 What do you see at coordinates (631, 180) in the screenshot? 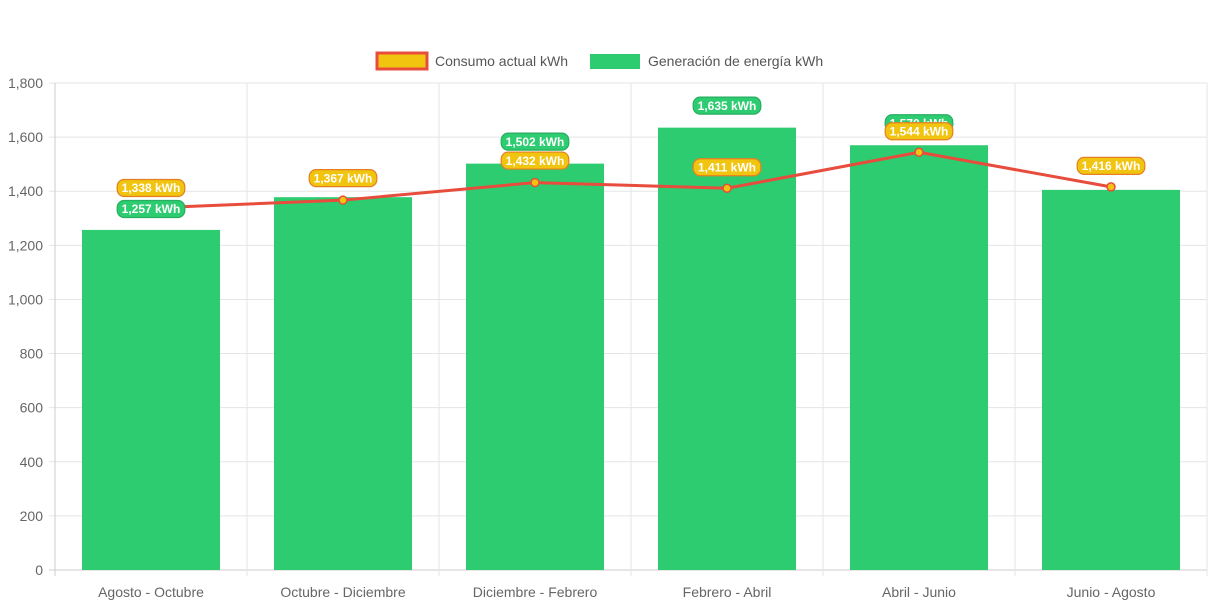
I see `line-series` at bounding box center [631, 180].